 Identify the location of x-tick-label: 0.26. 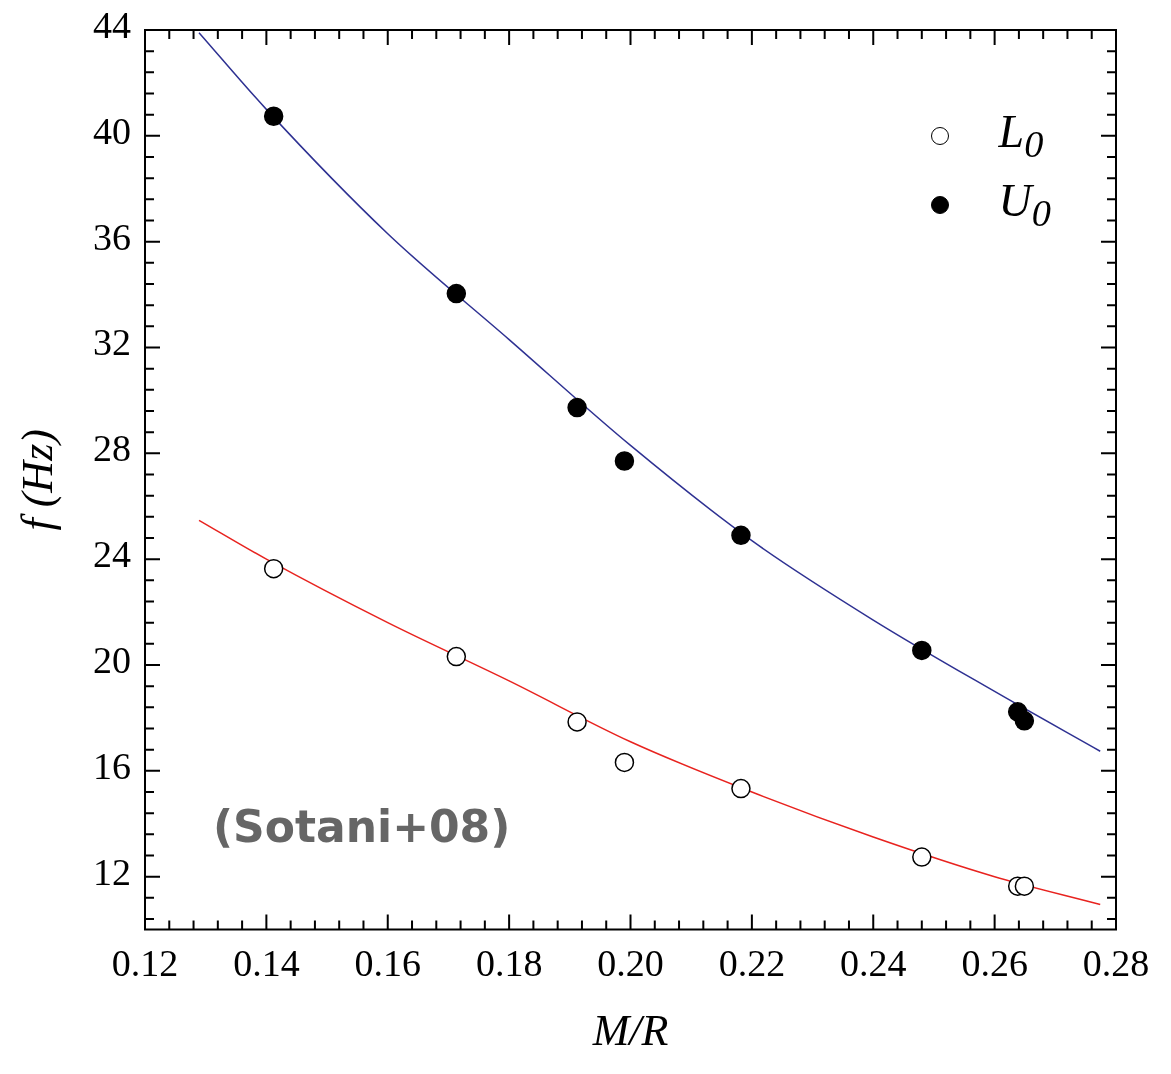
(994, 963).